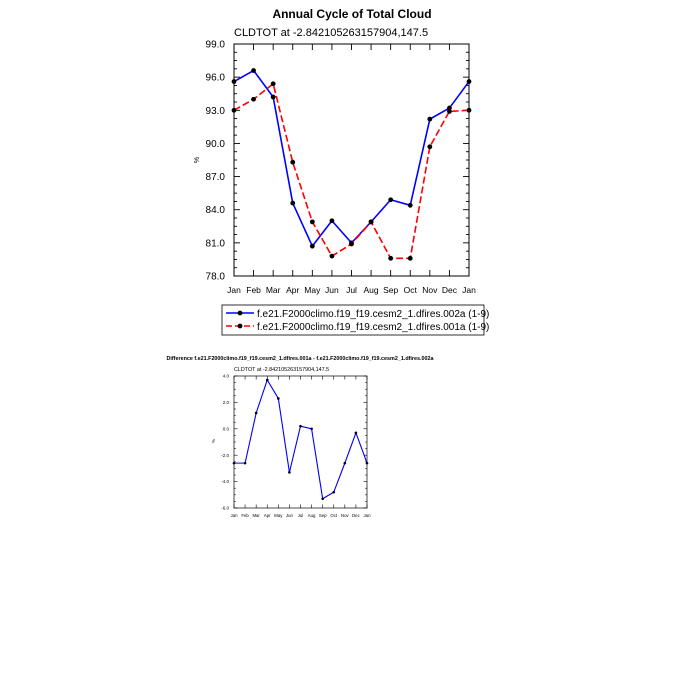 This screenshot has width=675, height=675. What do you see at coordinates (216, 45) in the screenshot?
I see `y-tick-label: 99.0` at bounding box center [216, 45].